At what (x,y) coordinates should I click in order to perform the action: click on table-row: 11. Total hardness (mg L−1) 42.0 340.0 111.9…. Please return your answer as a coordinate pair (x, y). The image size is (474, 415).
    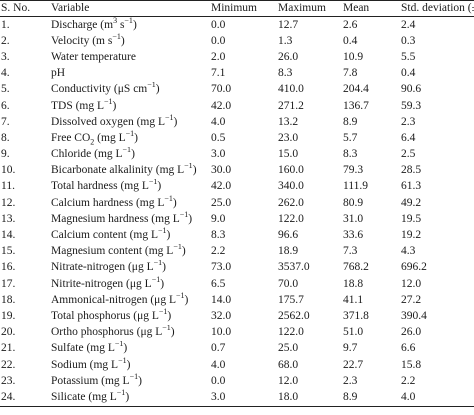
    Looking at the image, I should click on (237, 187).